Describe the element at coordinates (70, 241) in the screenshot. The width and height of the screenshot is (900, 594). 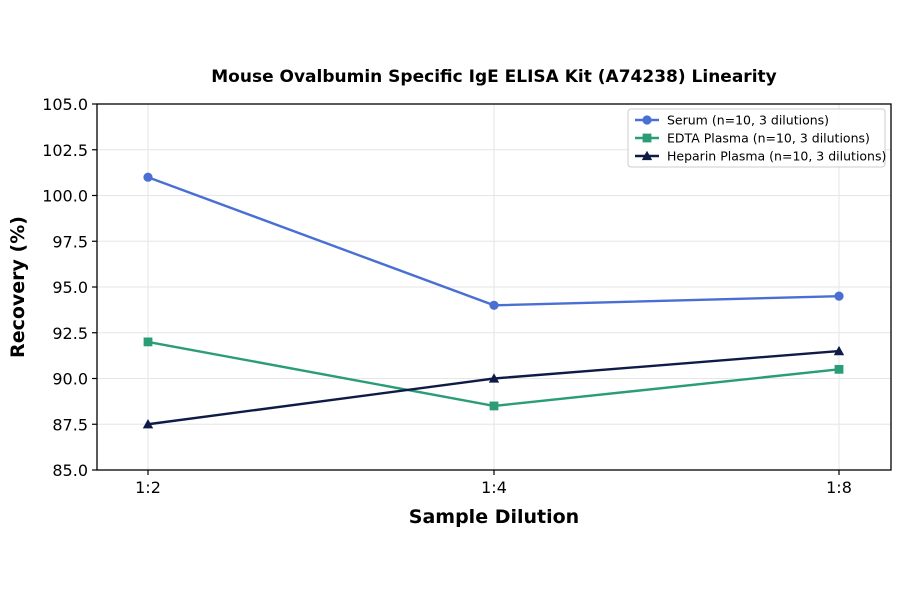
I see `y-tick-label: 97.5` at that location.